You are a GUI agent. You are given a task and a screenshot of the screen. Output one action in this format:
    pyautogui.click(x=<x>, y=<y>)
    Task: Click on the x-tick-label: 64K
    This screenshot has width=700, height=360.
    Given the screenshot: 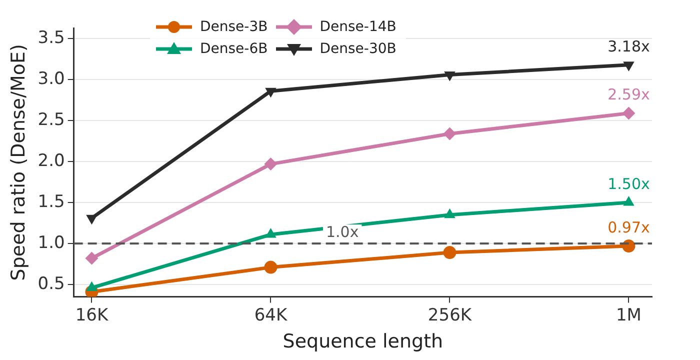 What is the action you would take?
    pyautogui.click(x=271, y=315)
    